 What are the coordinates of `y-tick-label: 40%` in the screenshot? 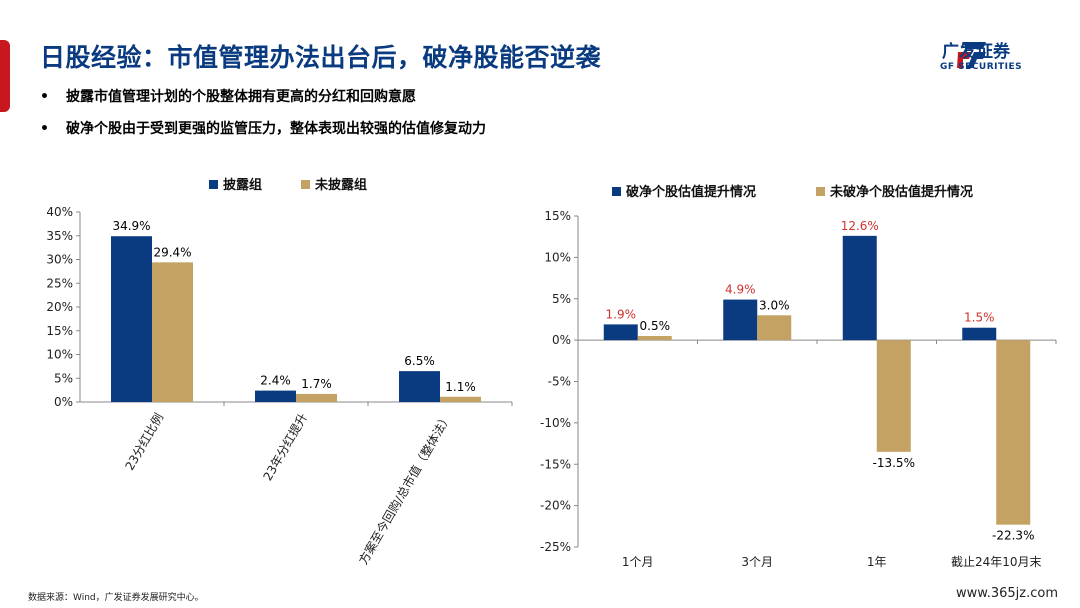 It's located at (59, 212).